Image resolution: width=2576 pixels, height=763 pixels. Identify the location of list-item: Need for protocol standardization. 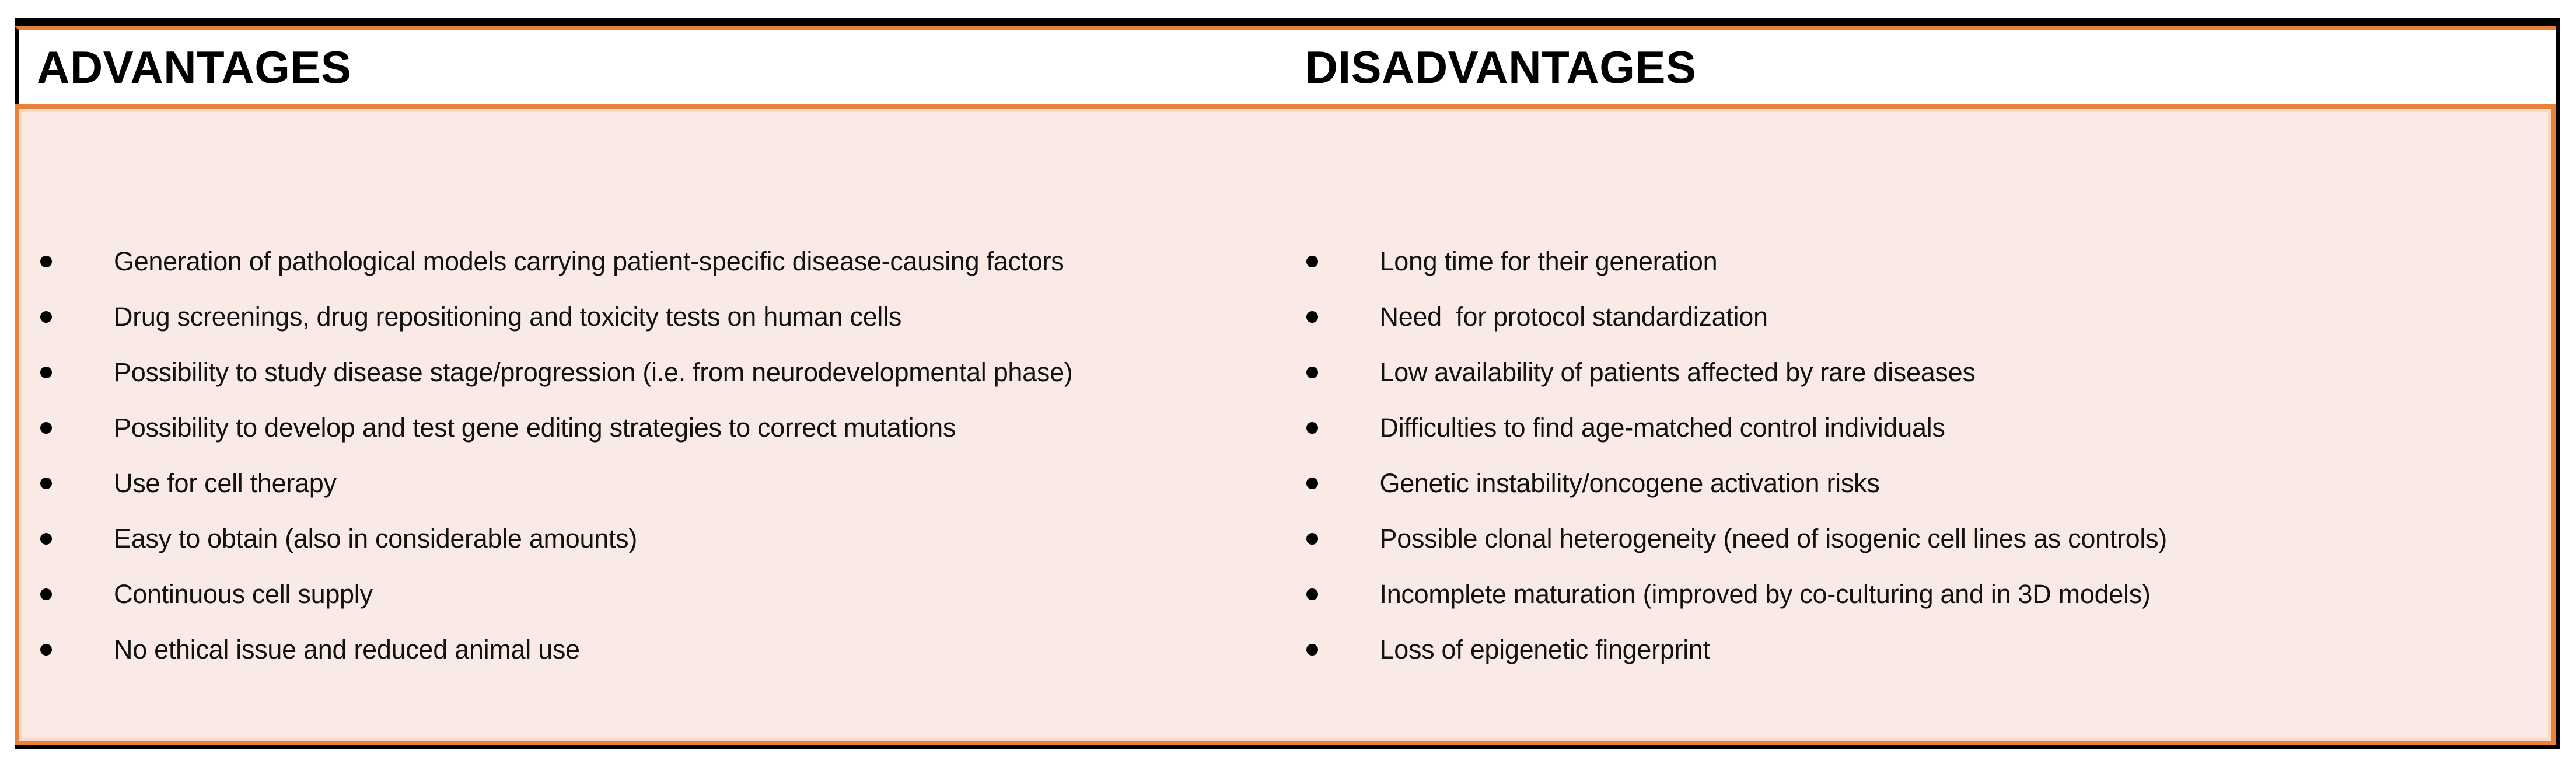
(1918, 316).